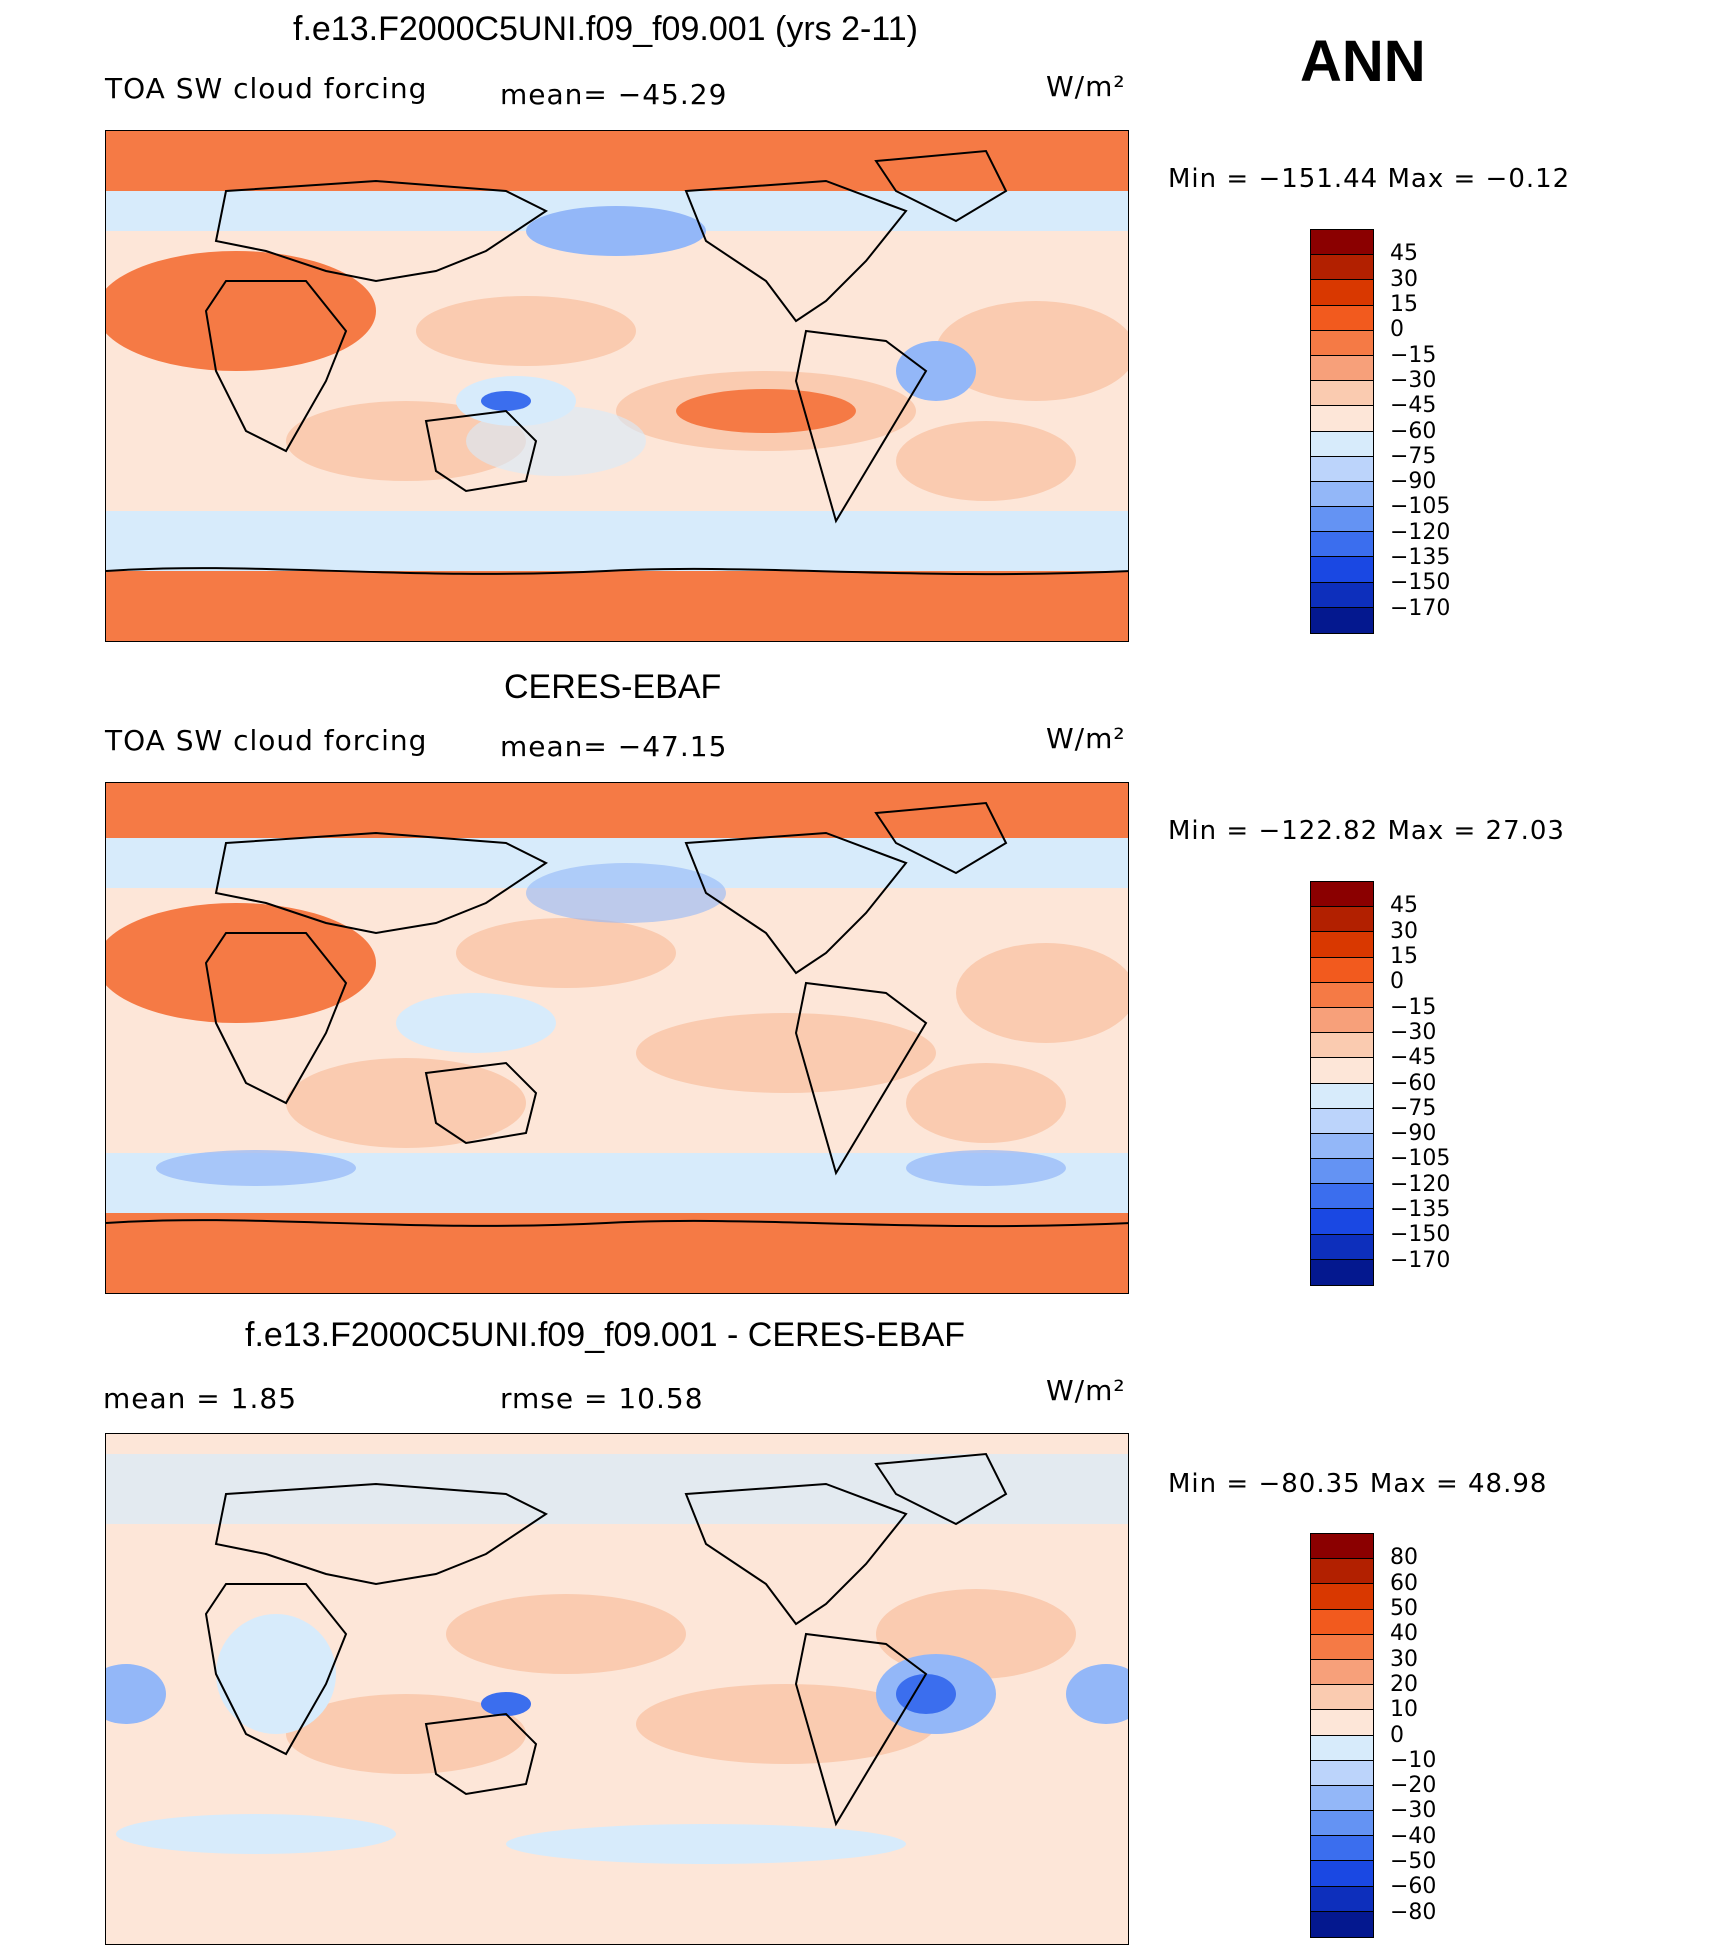 This screenshot has height=1952, width=1710. What do you see at coordinates (1413, 1862) in the screenshot?
I see `colorbar-tick-label: −50` at bounding box center [1413, 1862].